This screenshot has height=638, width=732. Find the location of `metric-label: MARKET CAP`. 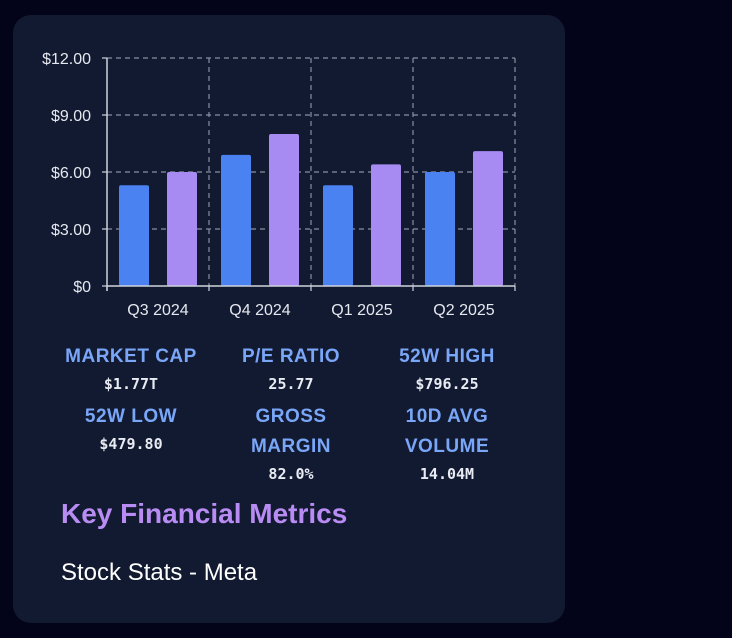

metric-label: MARKET CAP is located at coordinates (131, 356).